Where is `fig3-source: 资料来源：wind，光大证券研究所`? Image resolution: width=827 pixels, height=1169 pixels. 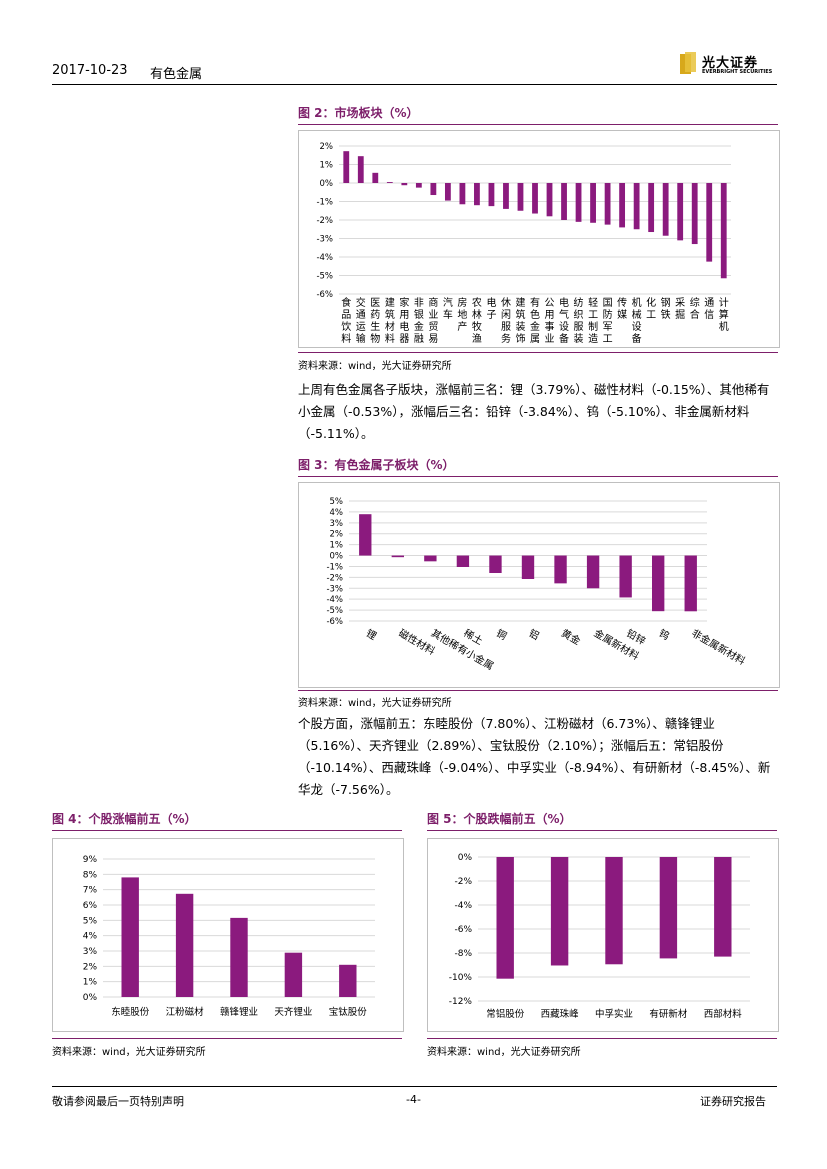 fig3-source: 资料来源：wind，光大证券研究所 is located at coordinates (375, 703).